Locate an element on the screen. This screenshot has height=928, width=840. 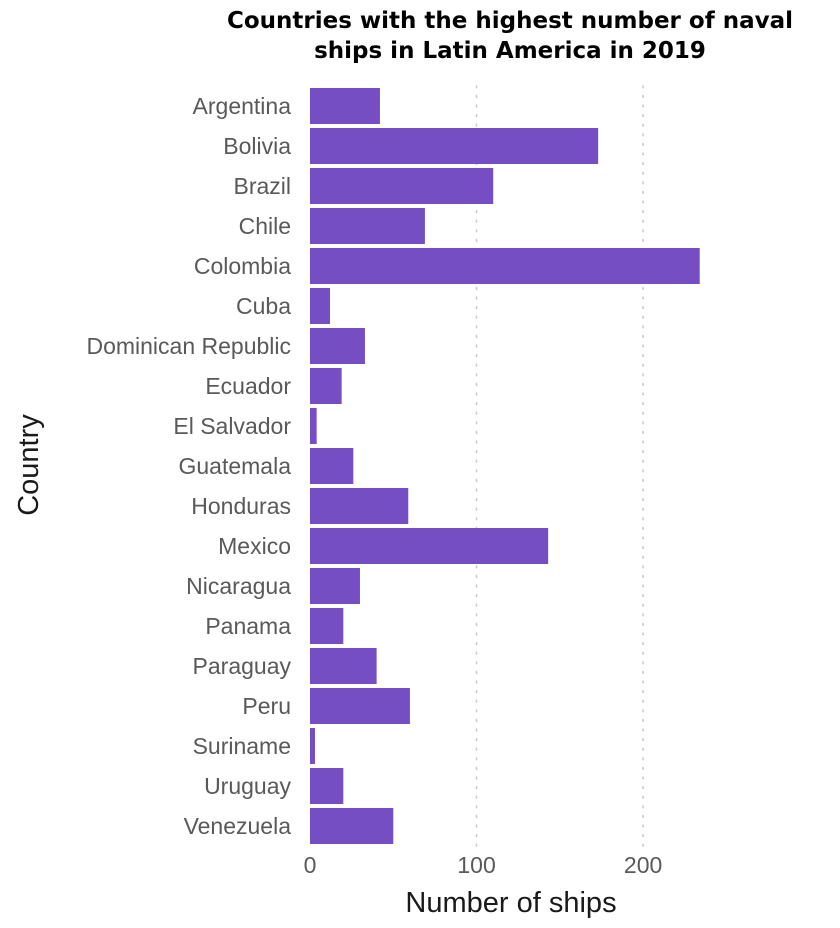
bar-venezuela is located at coordinates (352, 826).